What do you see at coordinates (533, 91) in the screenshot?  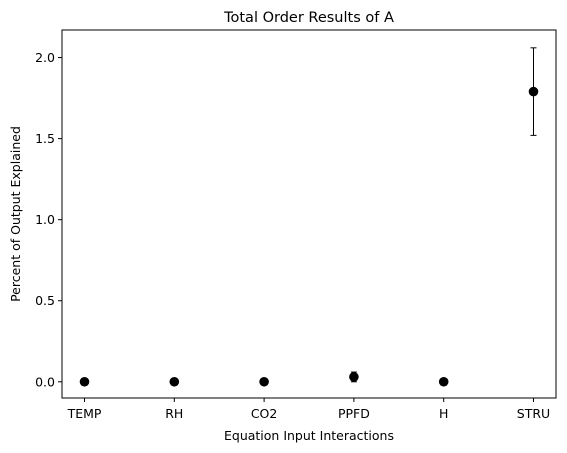 I see `data-point-stru` at bounding box center [533, 91].